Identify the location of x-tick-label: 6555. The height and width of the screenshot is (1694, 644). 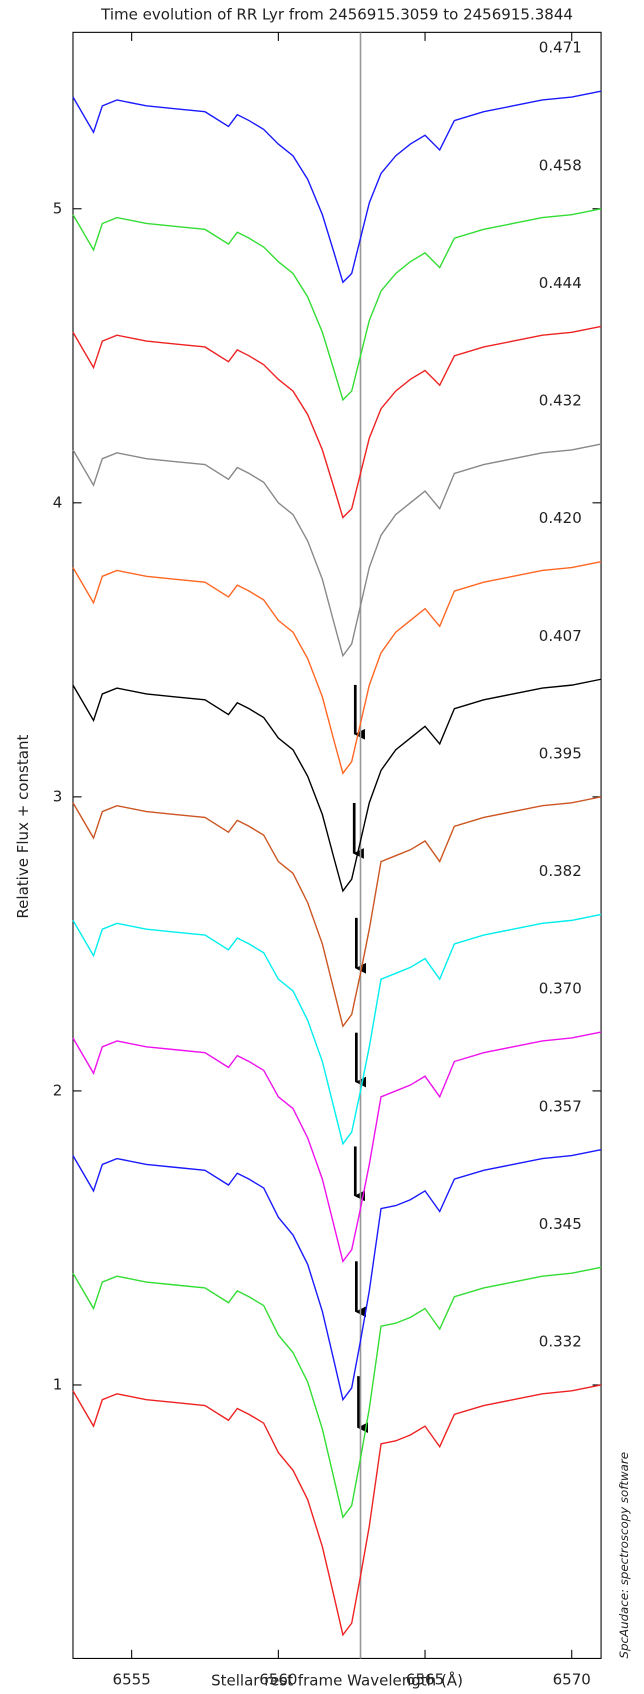
(132, 1679).